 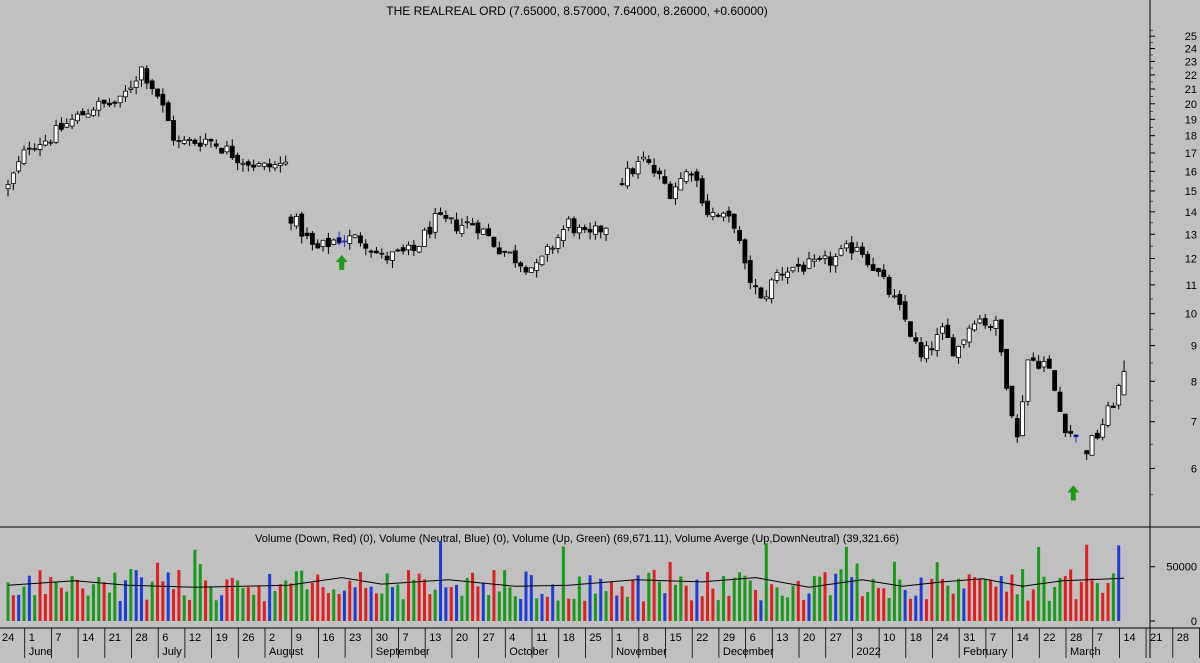 What do you see at coordinates (299, 638) in the screenshot?
I see `date-tick-label: 9` at bounding box center [299, 638].